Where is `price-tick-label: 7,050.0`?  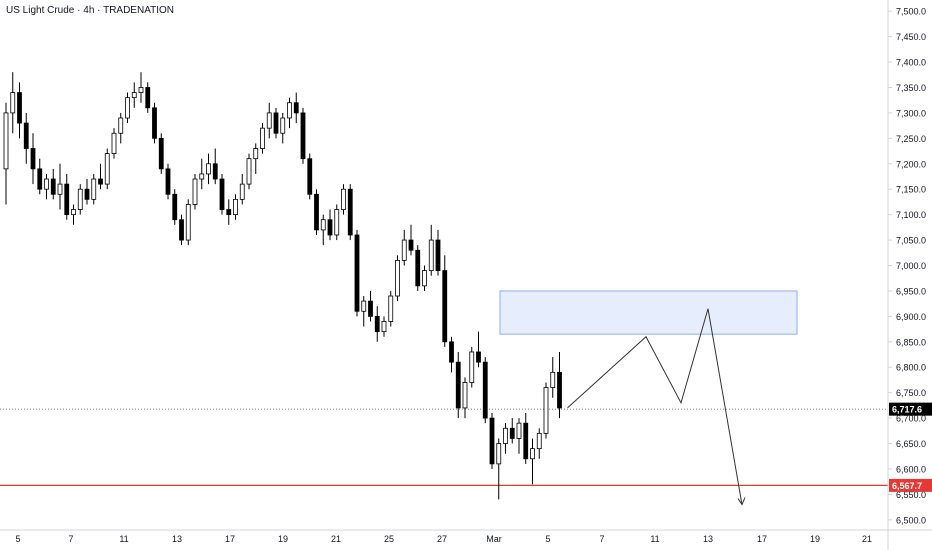
price-tick-label: 7,050.0 is located at coordinates (911, 241).